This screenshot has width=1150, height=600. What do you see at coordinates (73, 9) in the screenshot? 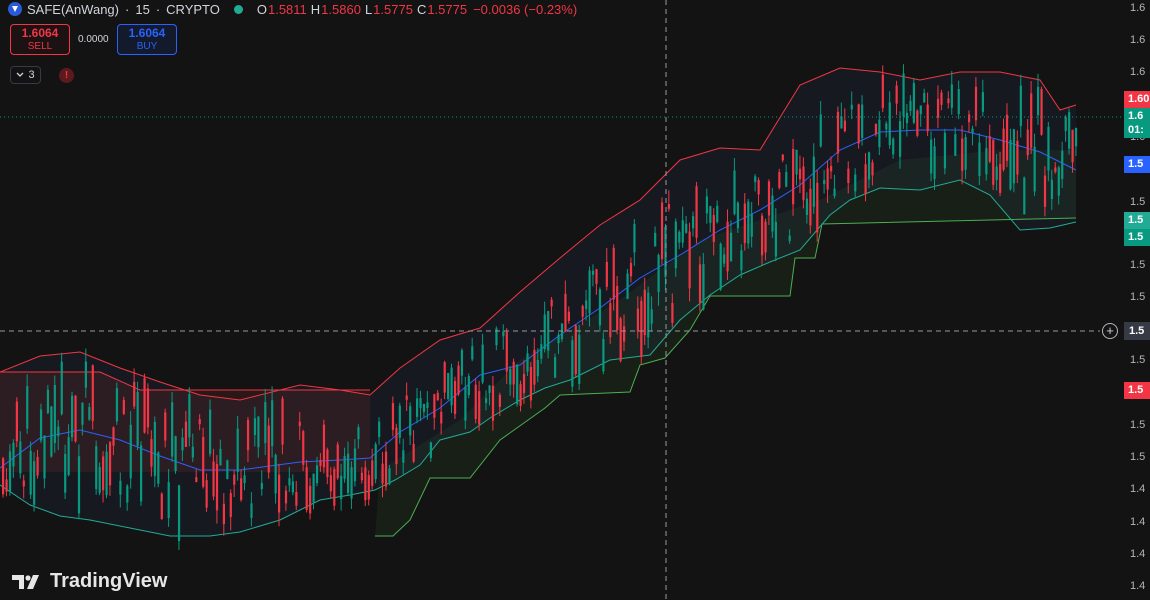
I see `symbol-name: SAFE(AnWang)` at bounding box center [73, 9].